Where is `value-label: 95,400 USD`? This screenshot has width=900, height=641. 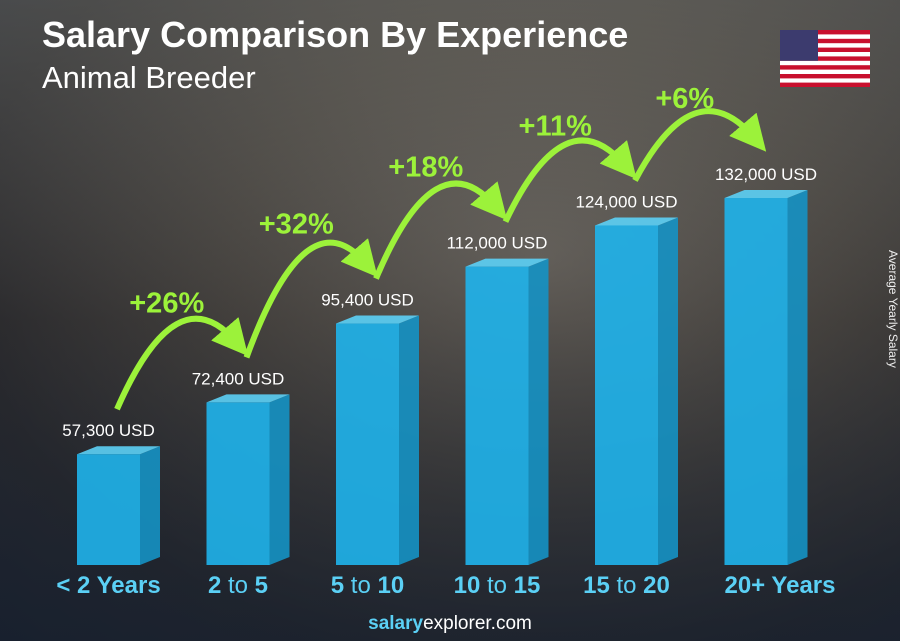
value-label: 95,400 USD is located at coordinates (367, 300).